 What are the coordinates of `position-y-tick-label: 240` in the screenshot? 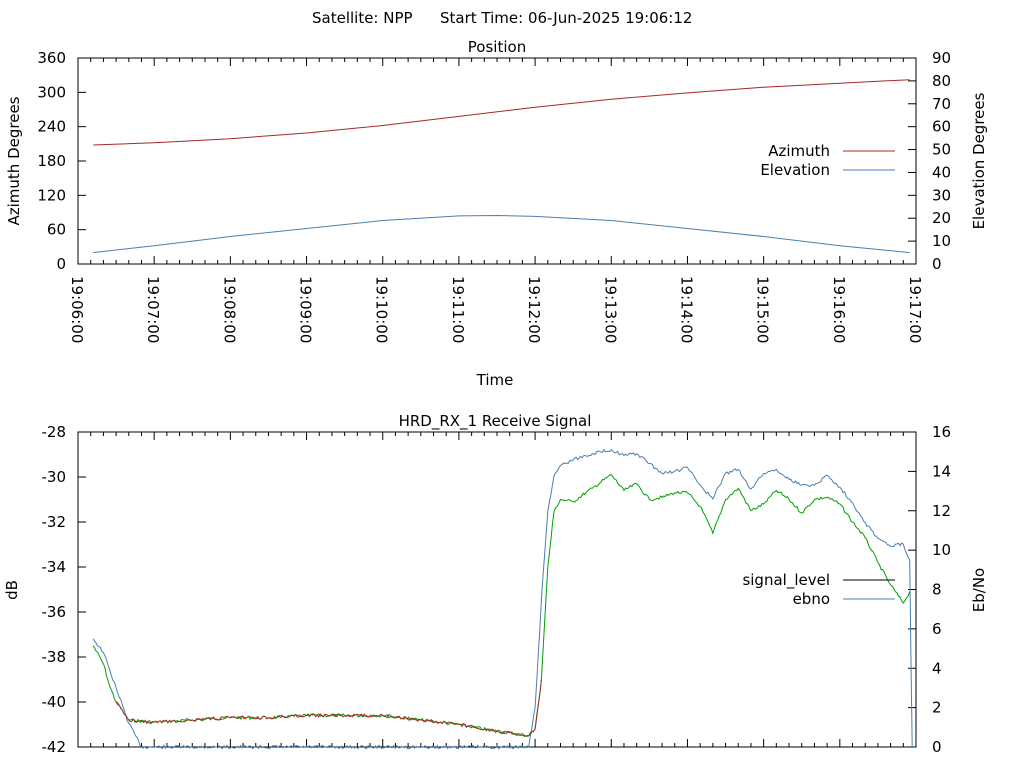 It's located at (51, 127).